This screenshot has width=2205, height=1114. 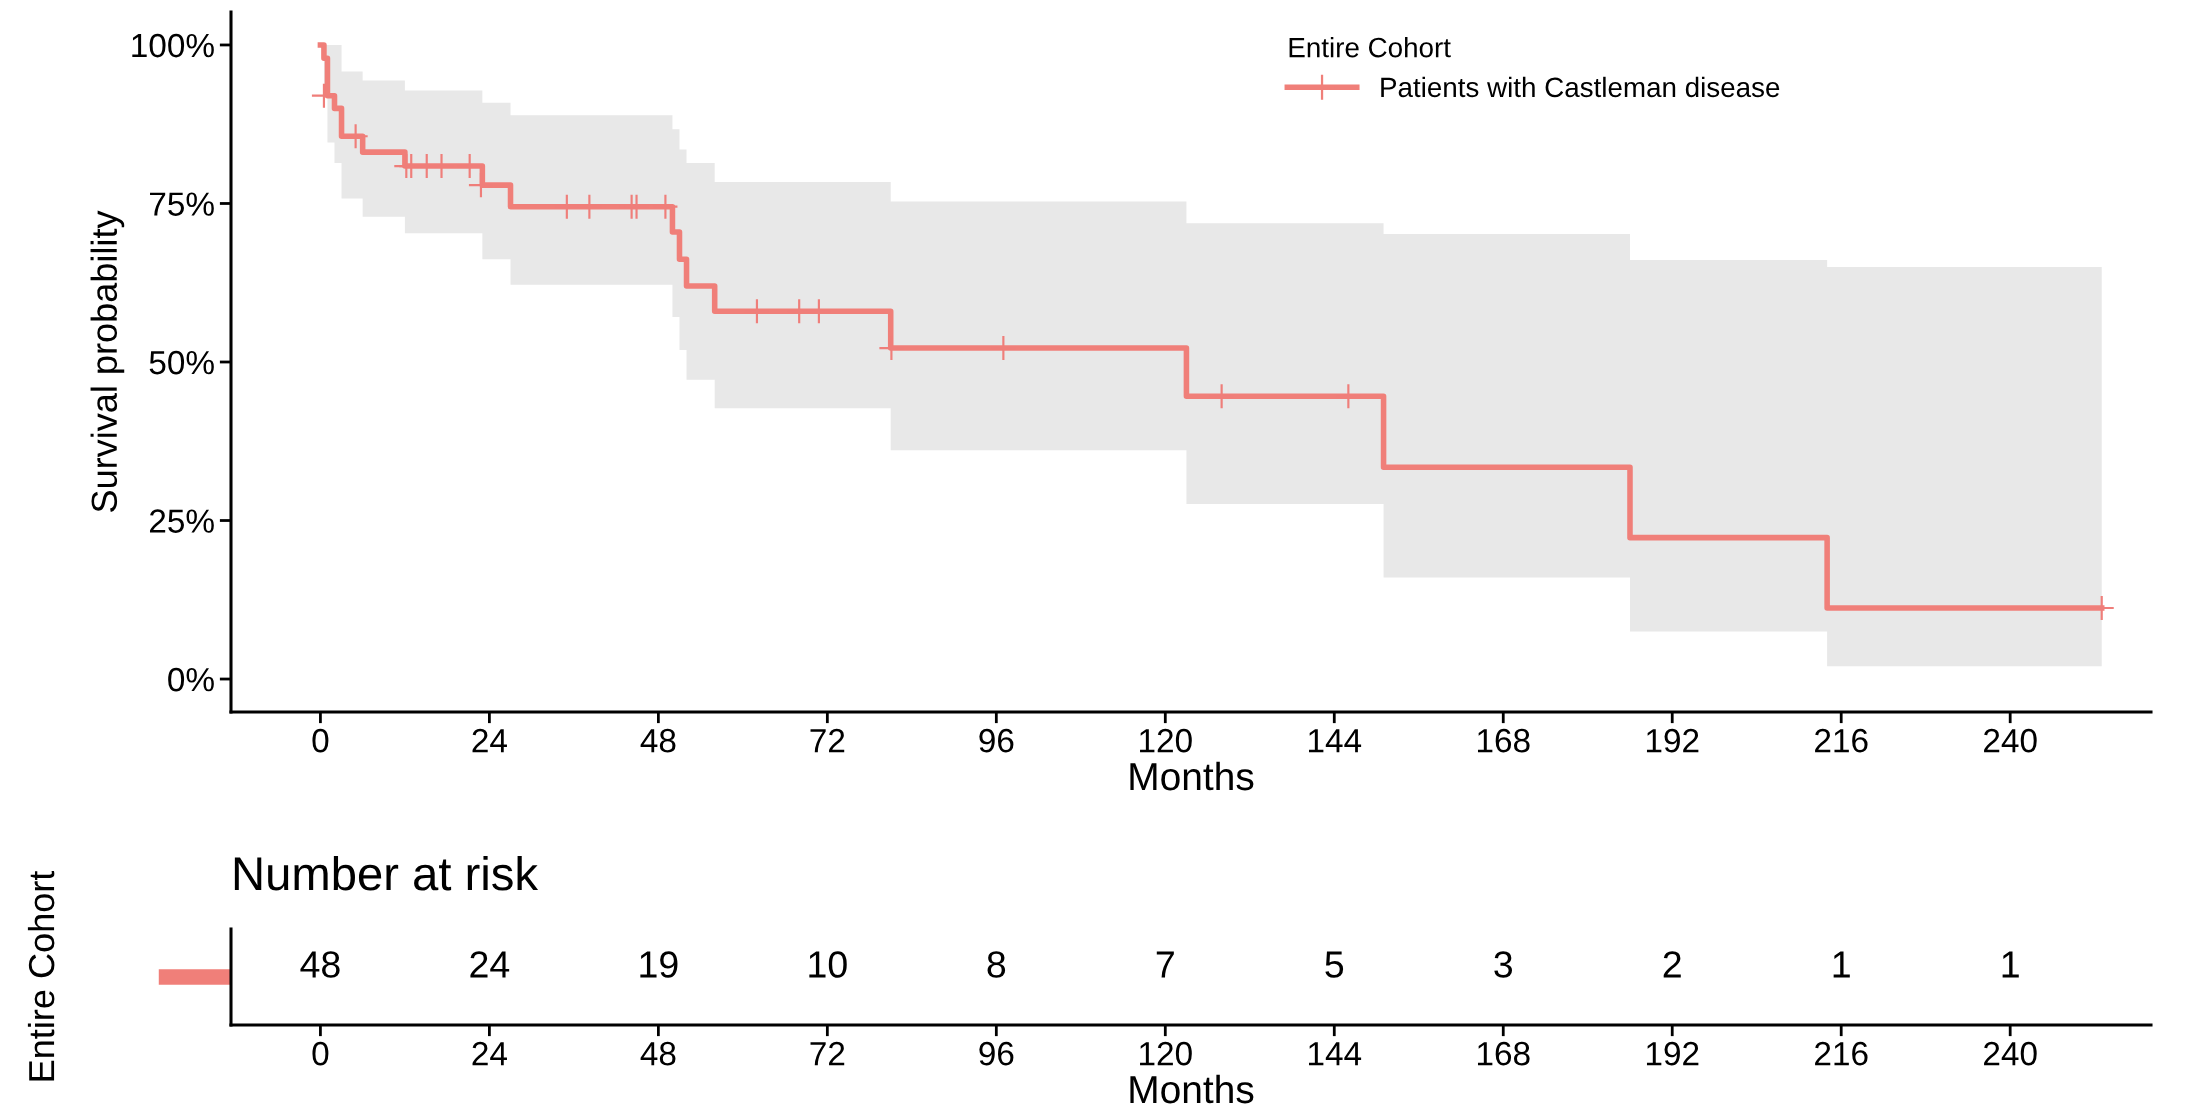 I want to click on data-label: 2, so click(x=1672, y=964).